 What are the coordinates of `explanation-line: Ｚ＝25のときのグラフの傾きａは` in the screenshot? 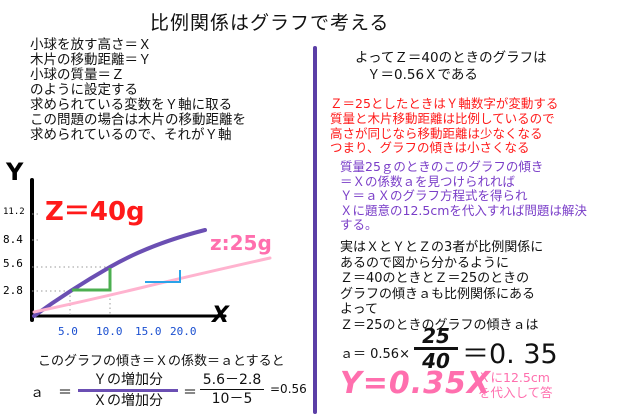 It's located at (439, 325).